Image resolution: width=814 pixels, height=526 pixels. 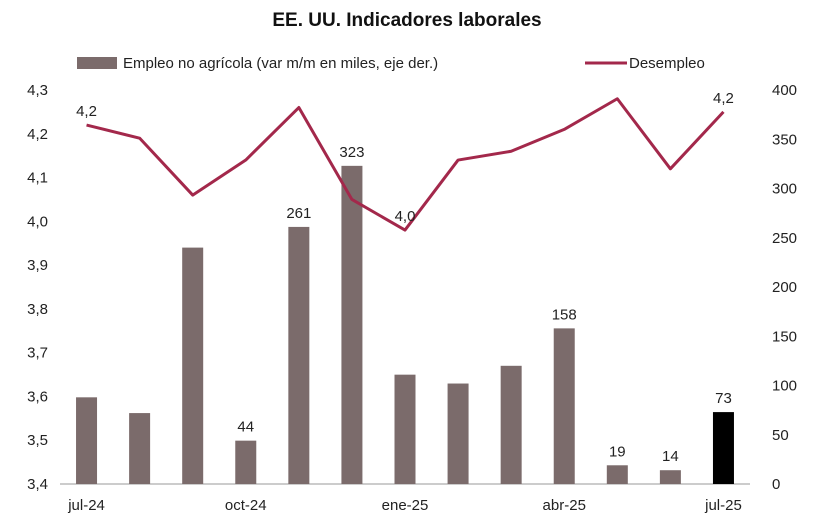 I want to click on y-left-tick-label: 4,0, so click(x=37, y=221).